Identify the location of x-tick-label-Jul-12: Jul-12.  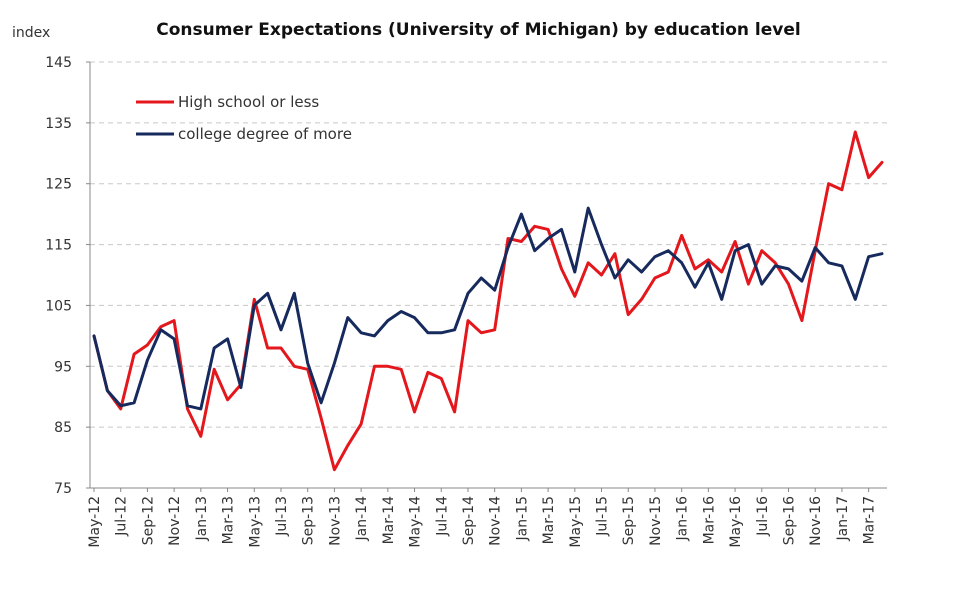
(122, 516).